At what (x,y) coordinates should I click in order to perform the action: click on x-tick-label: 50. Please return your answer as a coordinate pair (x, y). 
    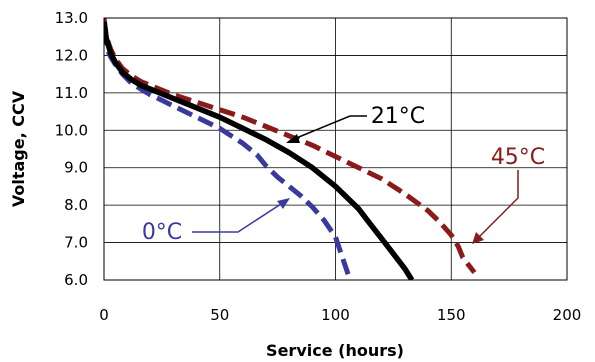
    Looking at the image, I should click on (219, 315).